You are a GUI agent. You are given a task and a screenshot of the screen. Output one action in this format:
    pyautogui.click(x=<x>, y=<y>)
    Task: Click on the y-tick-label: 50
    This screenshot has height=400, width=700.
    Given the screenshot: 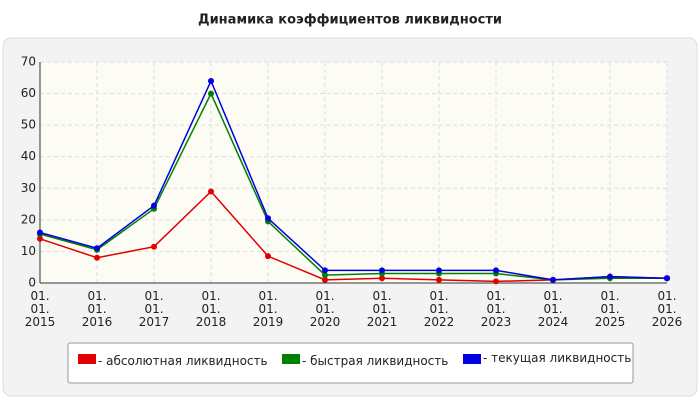 What is the action you would take?
    pyautogui.click(x=28, y=125)
    